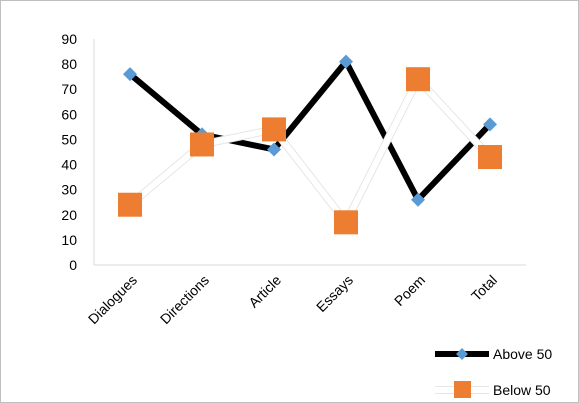 Image resolution: width=579 pixels, height=403 pixels. Describe the element at coordinates (130, 74) in the screenshot. I see `data-point-above-50-dialogues` at that location.